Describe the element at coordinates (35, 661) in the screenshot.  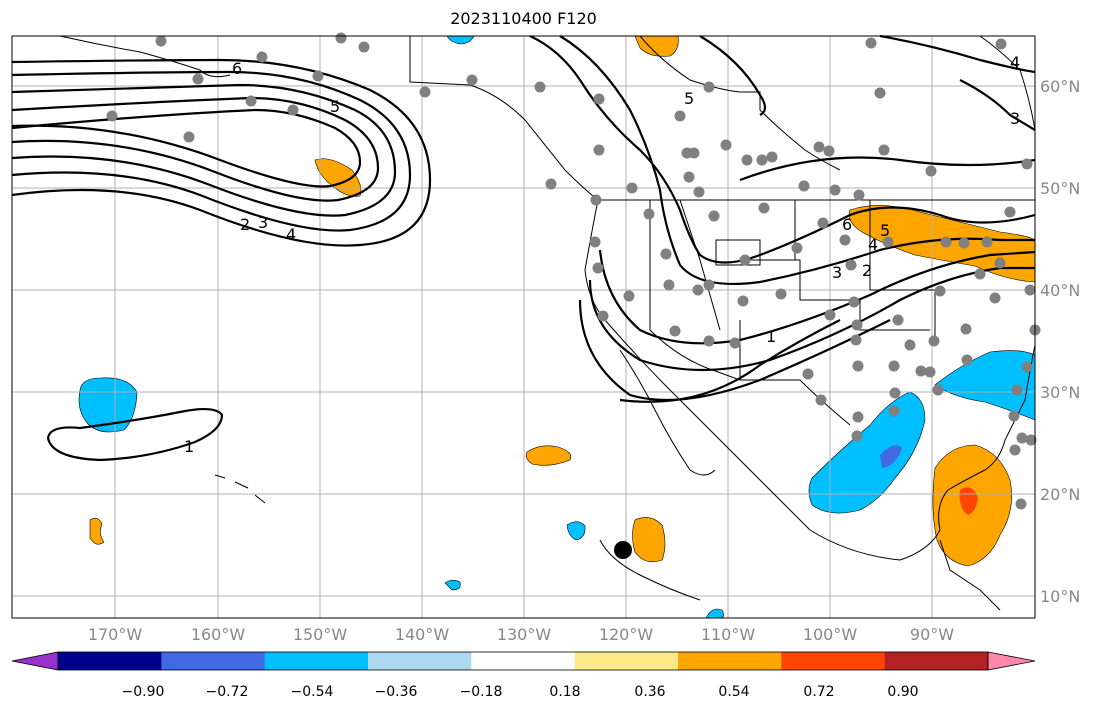
I see `colorbar-left-extension` at that location.